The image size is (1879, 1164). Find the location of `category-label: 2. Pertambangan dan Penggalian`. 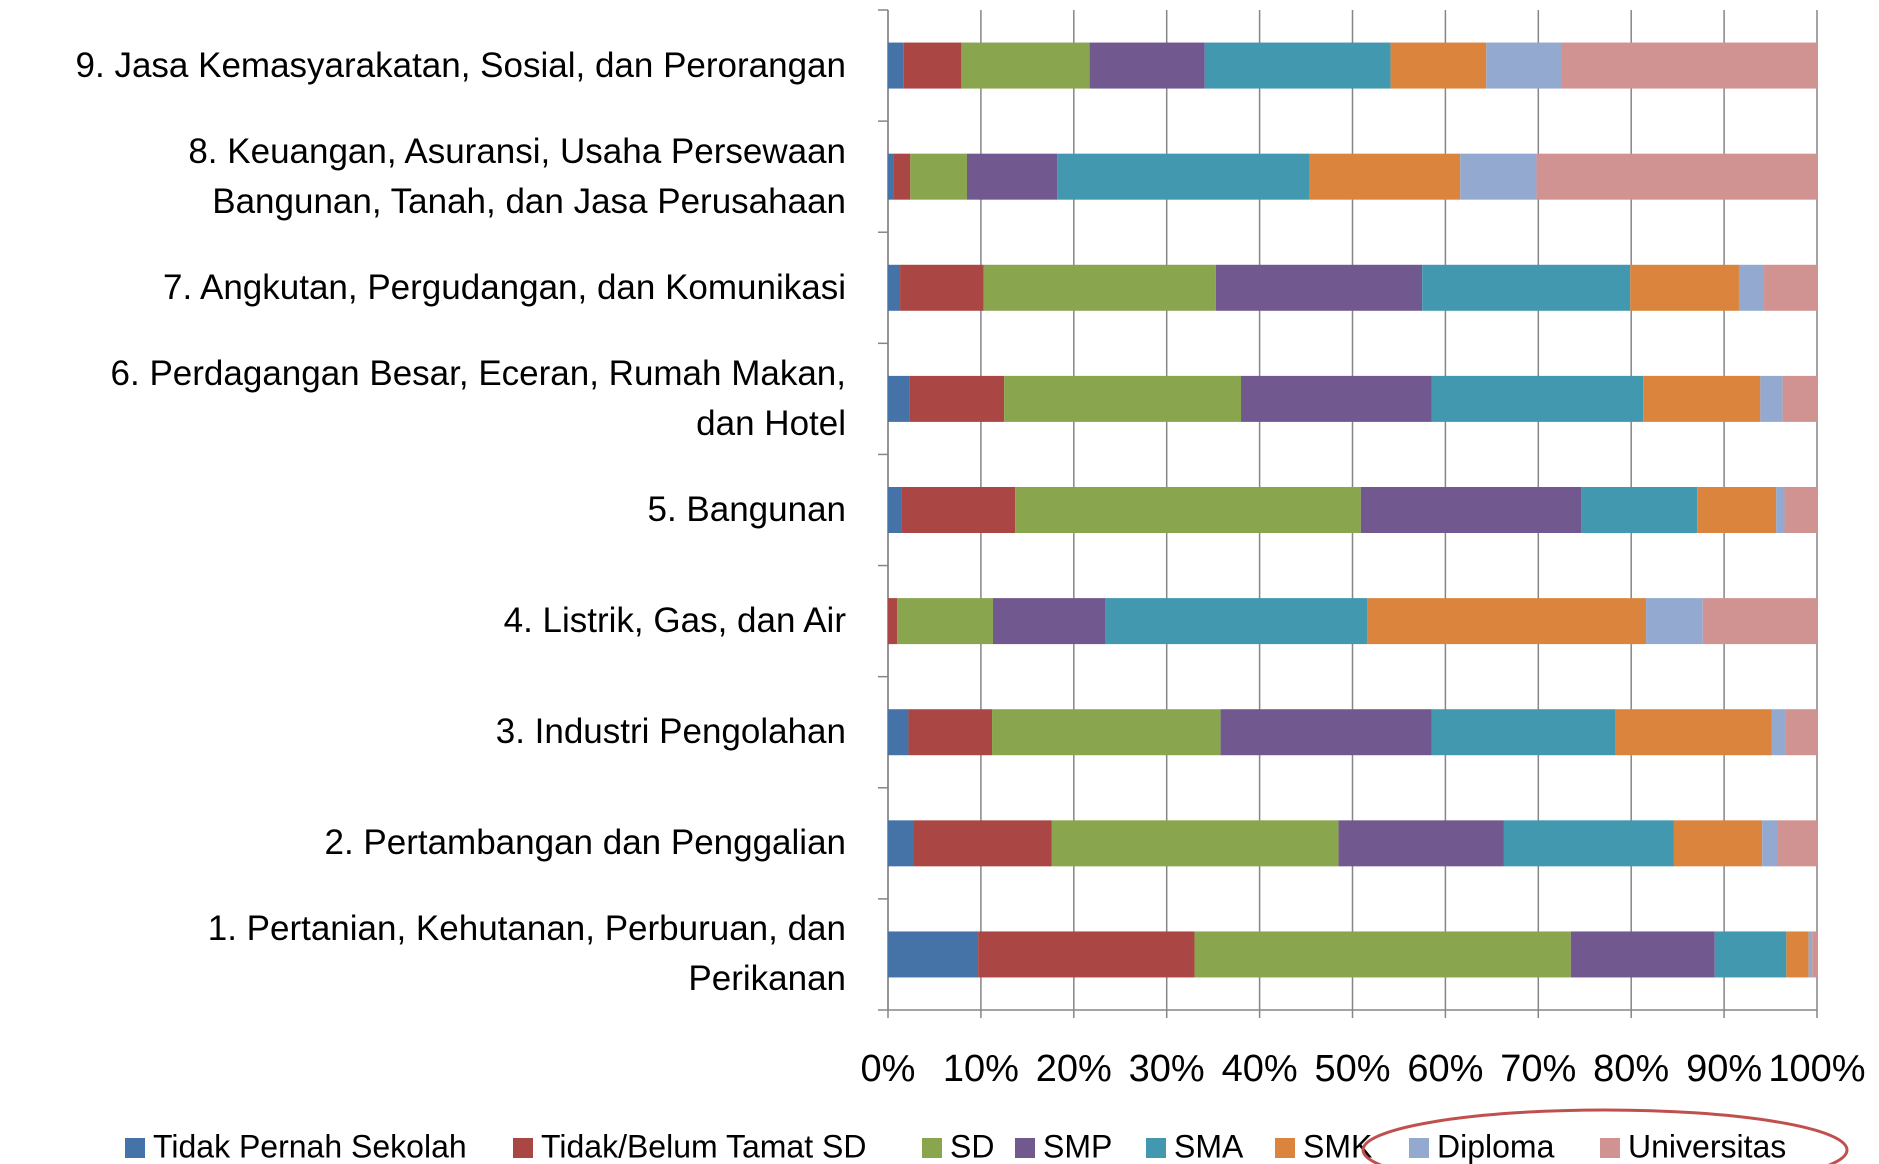

category-label: 2. Pertambangan dan Penggalian is located at coordinates (585, 843).